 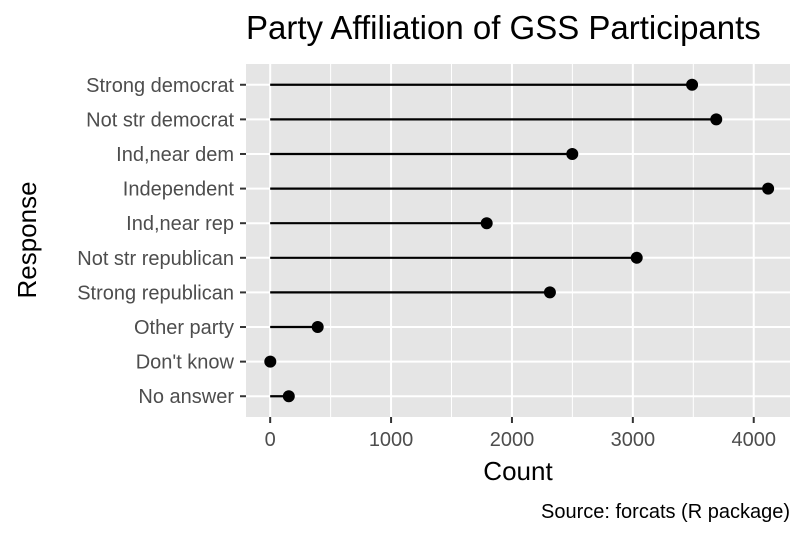 I want to click on chart-title: Party Affiliation of GSS Participants, so click(x=503, y=27).